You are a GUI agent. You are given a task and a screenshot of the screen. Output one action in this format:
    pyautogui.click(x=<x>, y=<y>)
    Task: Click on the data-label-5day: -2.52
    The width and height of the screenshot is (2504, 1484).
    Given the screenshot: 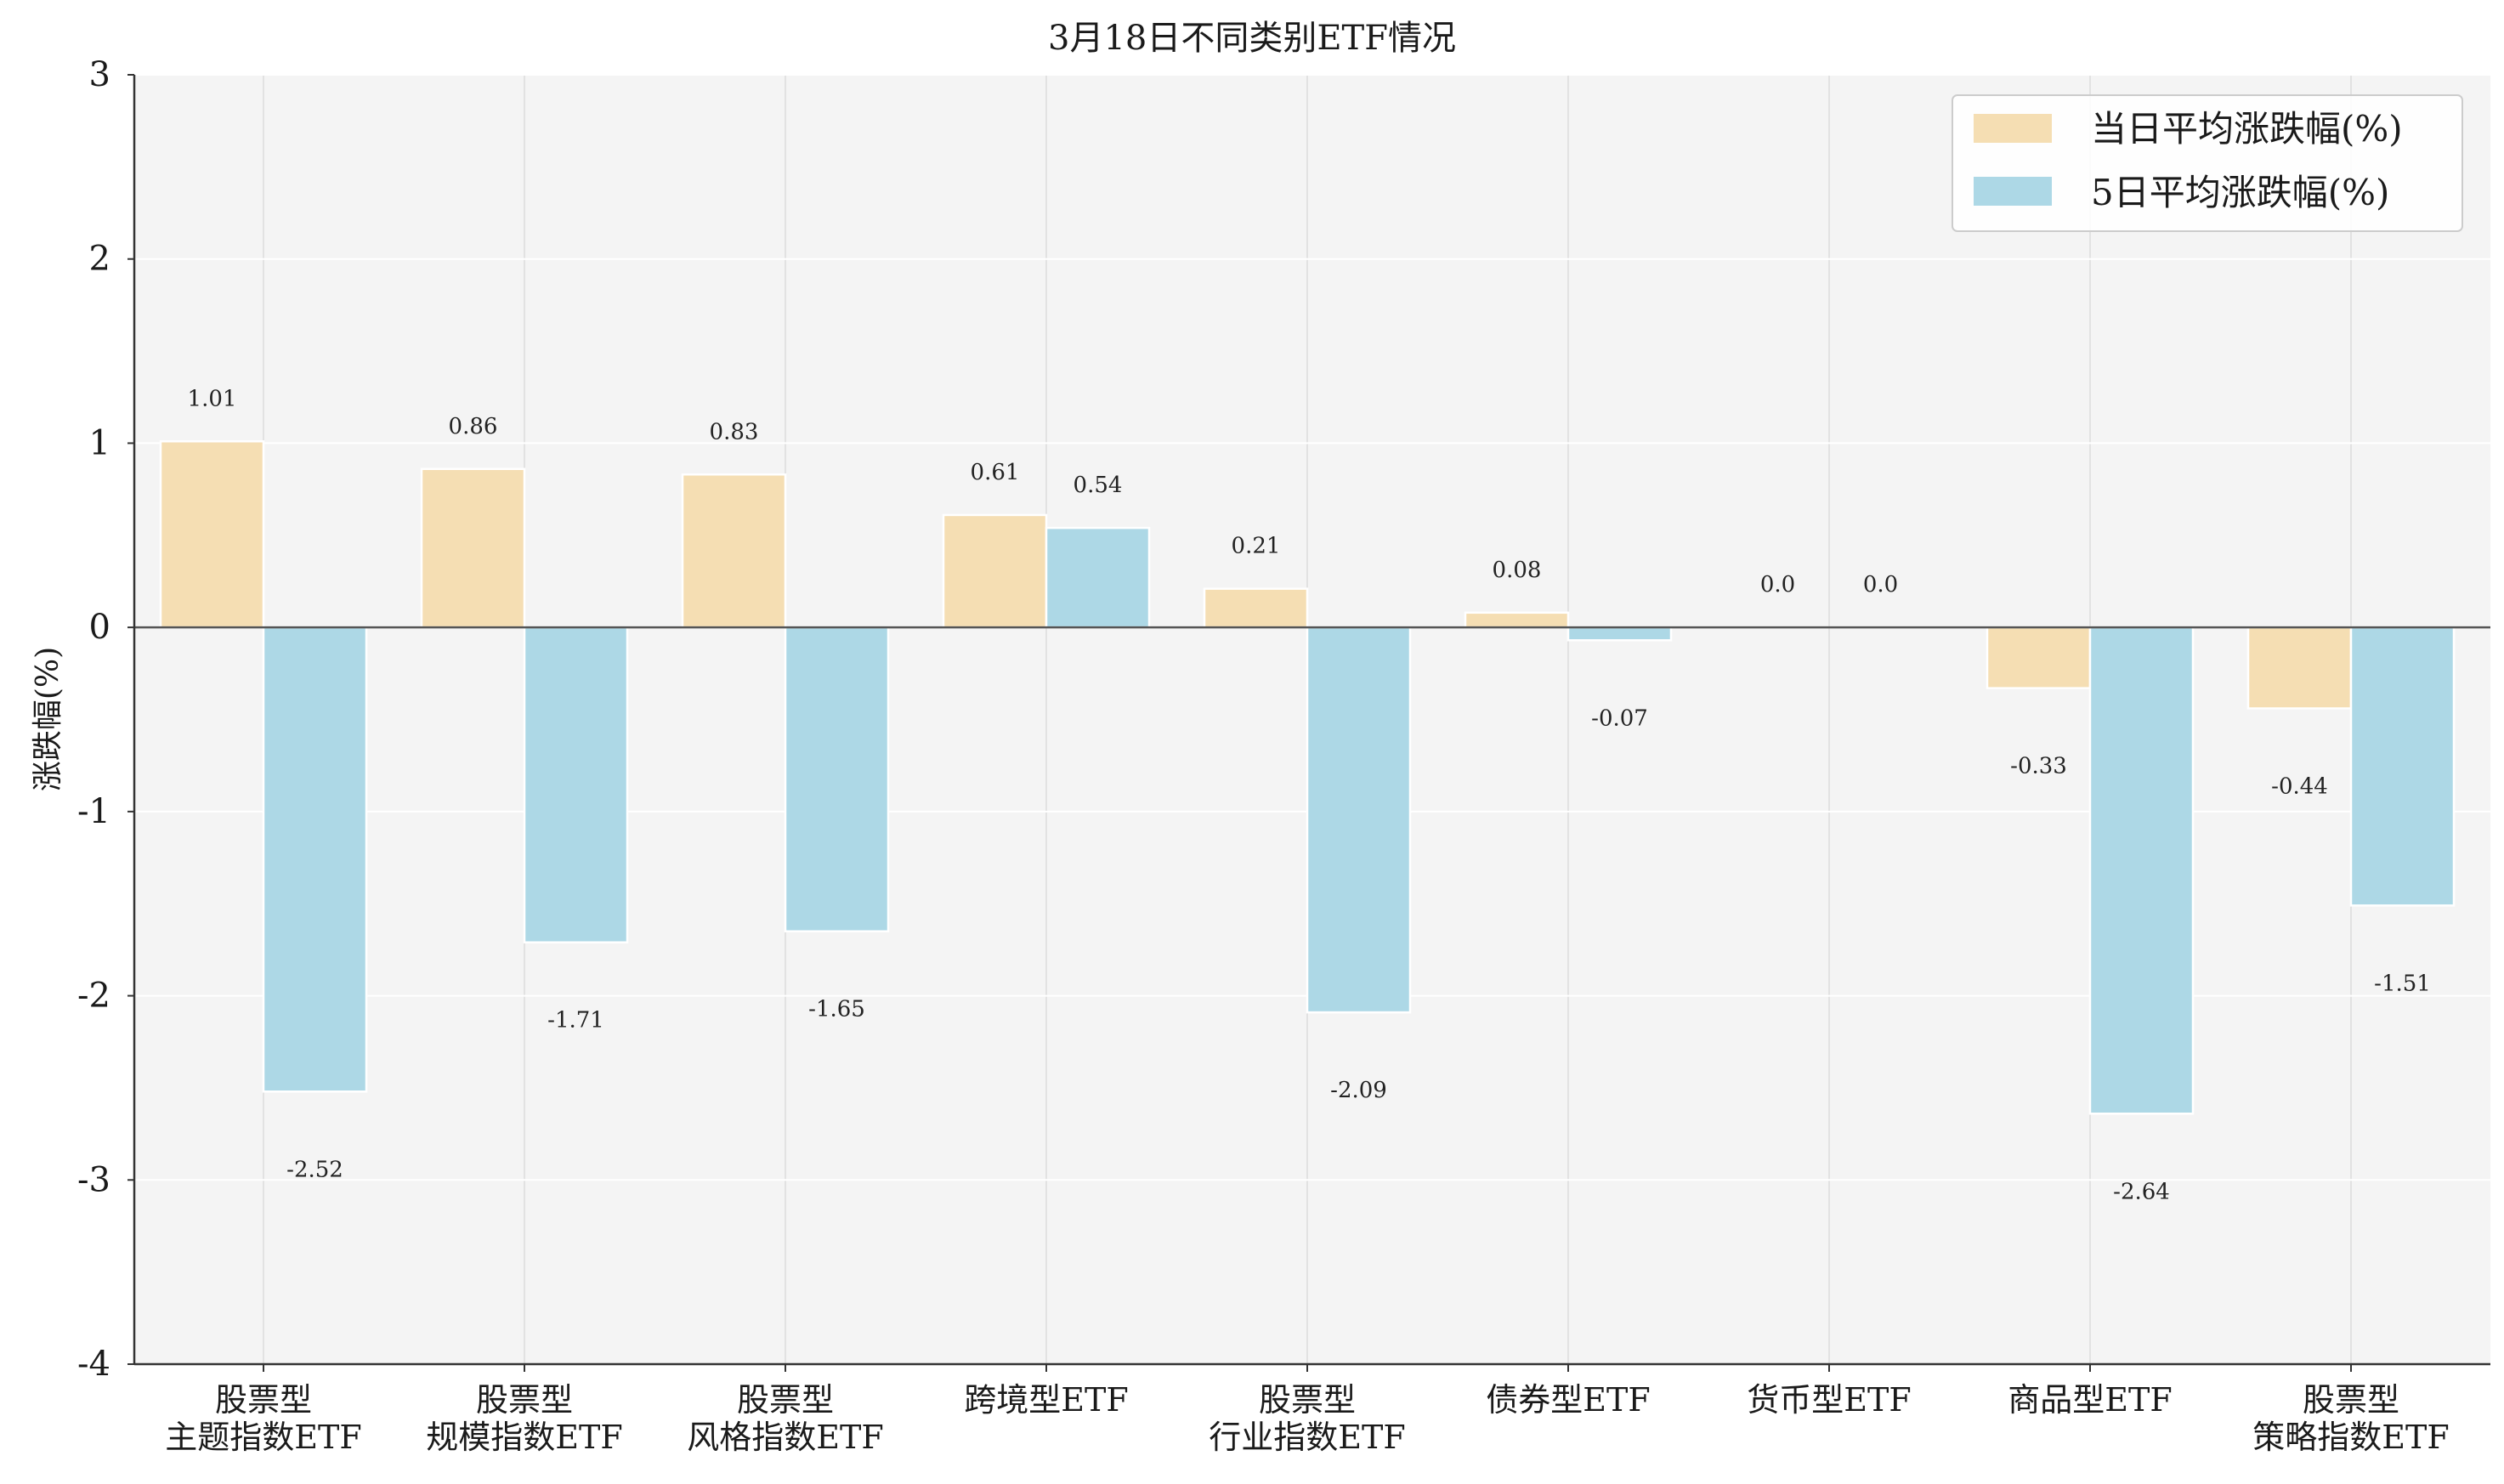 What is the action you would take?
    pyautogui.click(x=314, y=1169)
    